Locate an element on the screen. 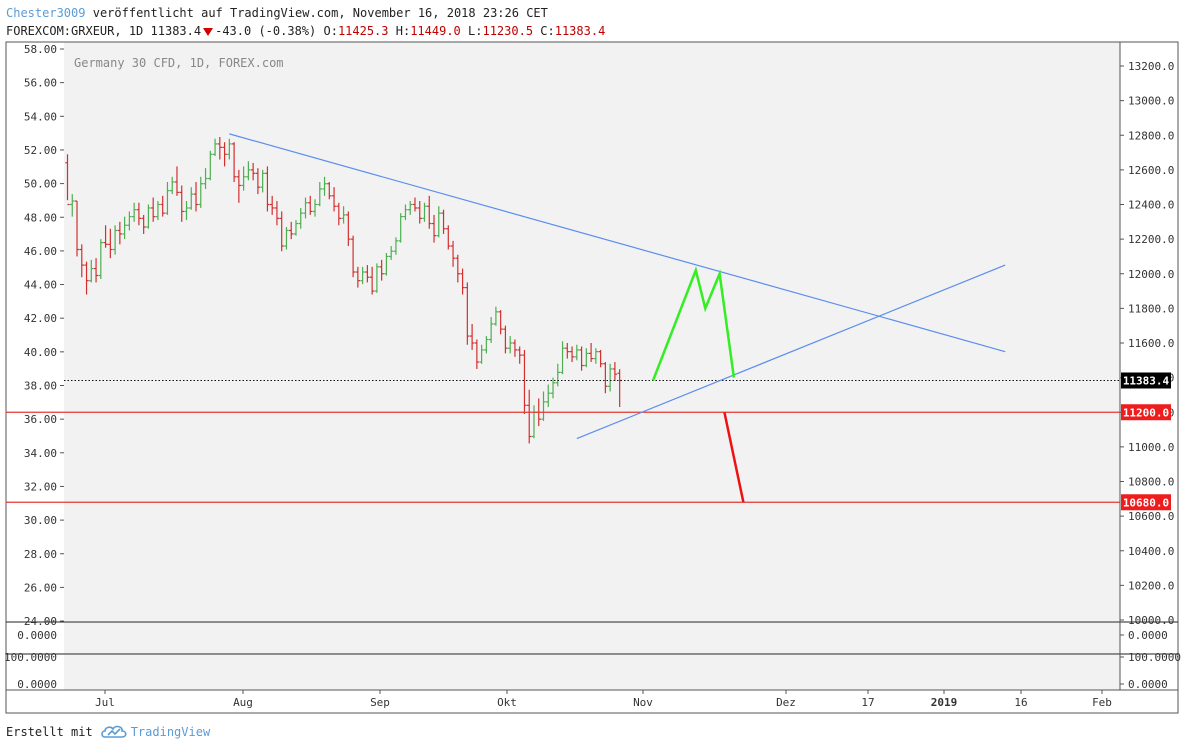 This screenshot has height=750, width=1185. tradingview-label: TradingView is located at coordinates (170, 732).